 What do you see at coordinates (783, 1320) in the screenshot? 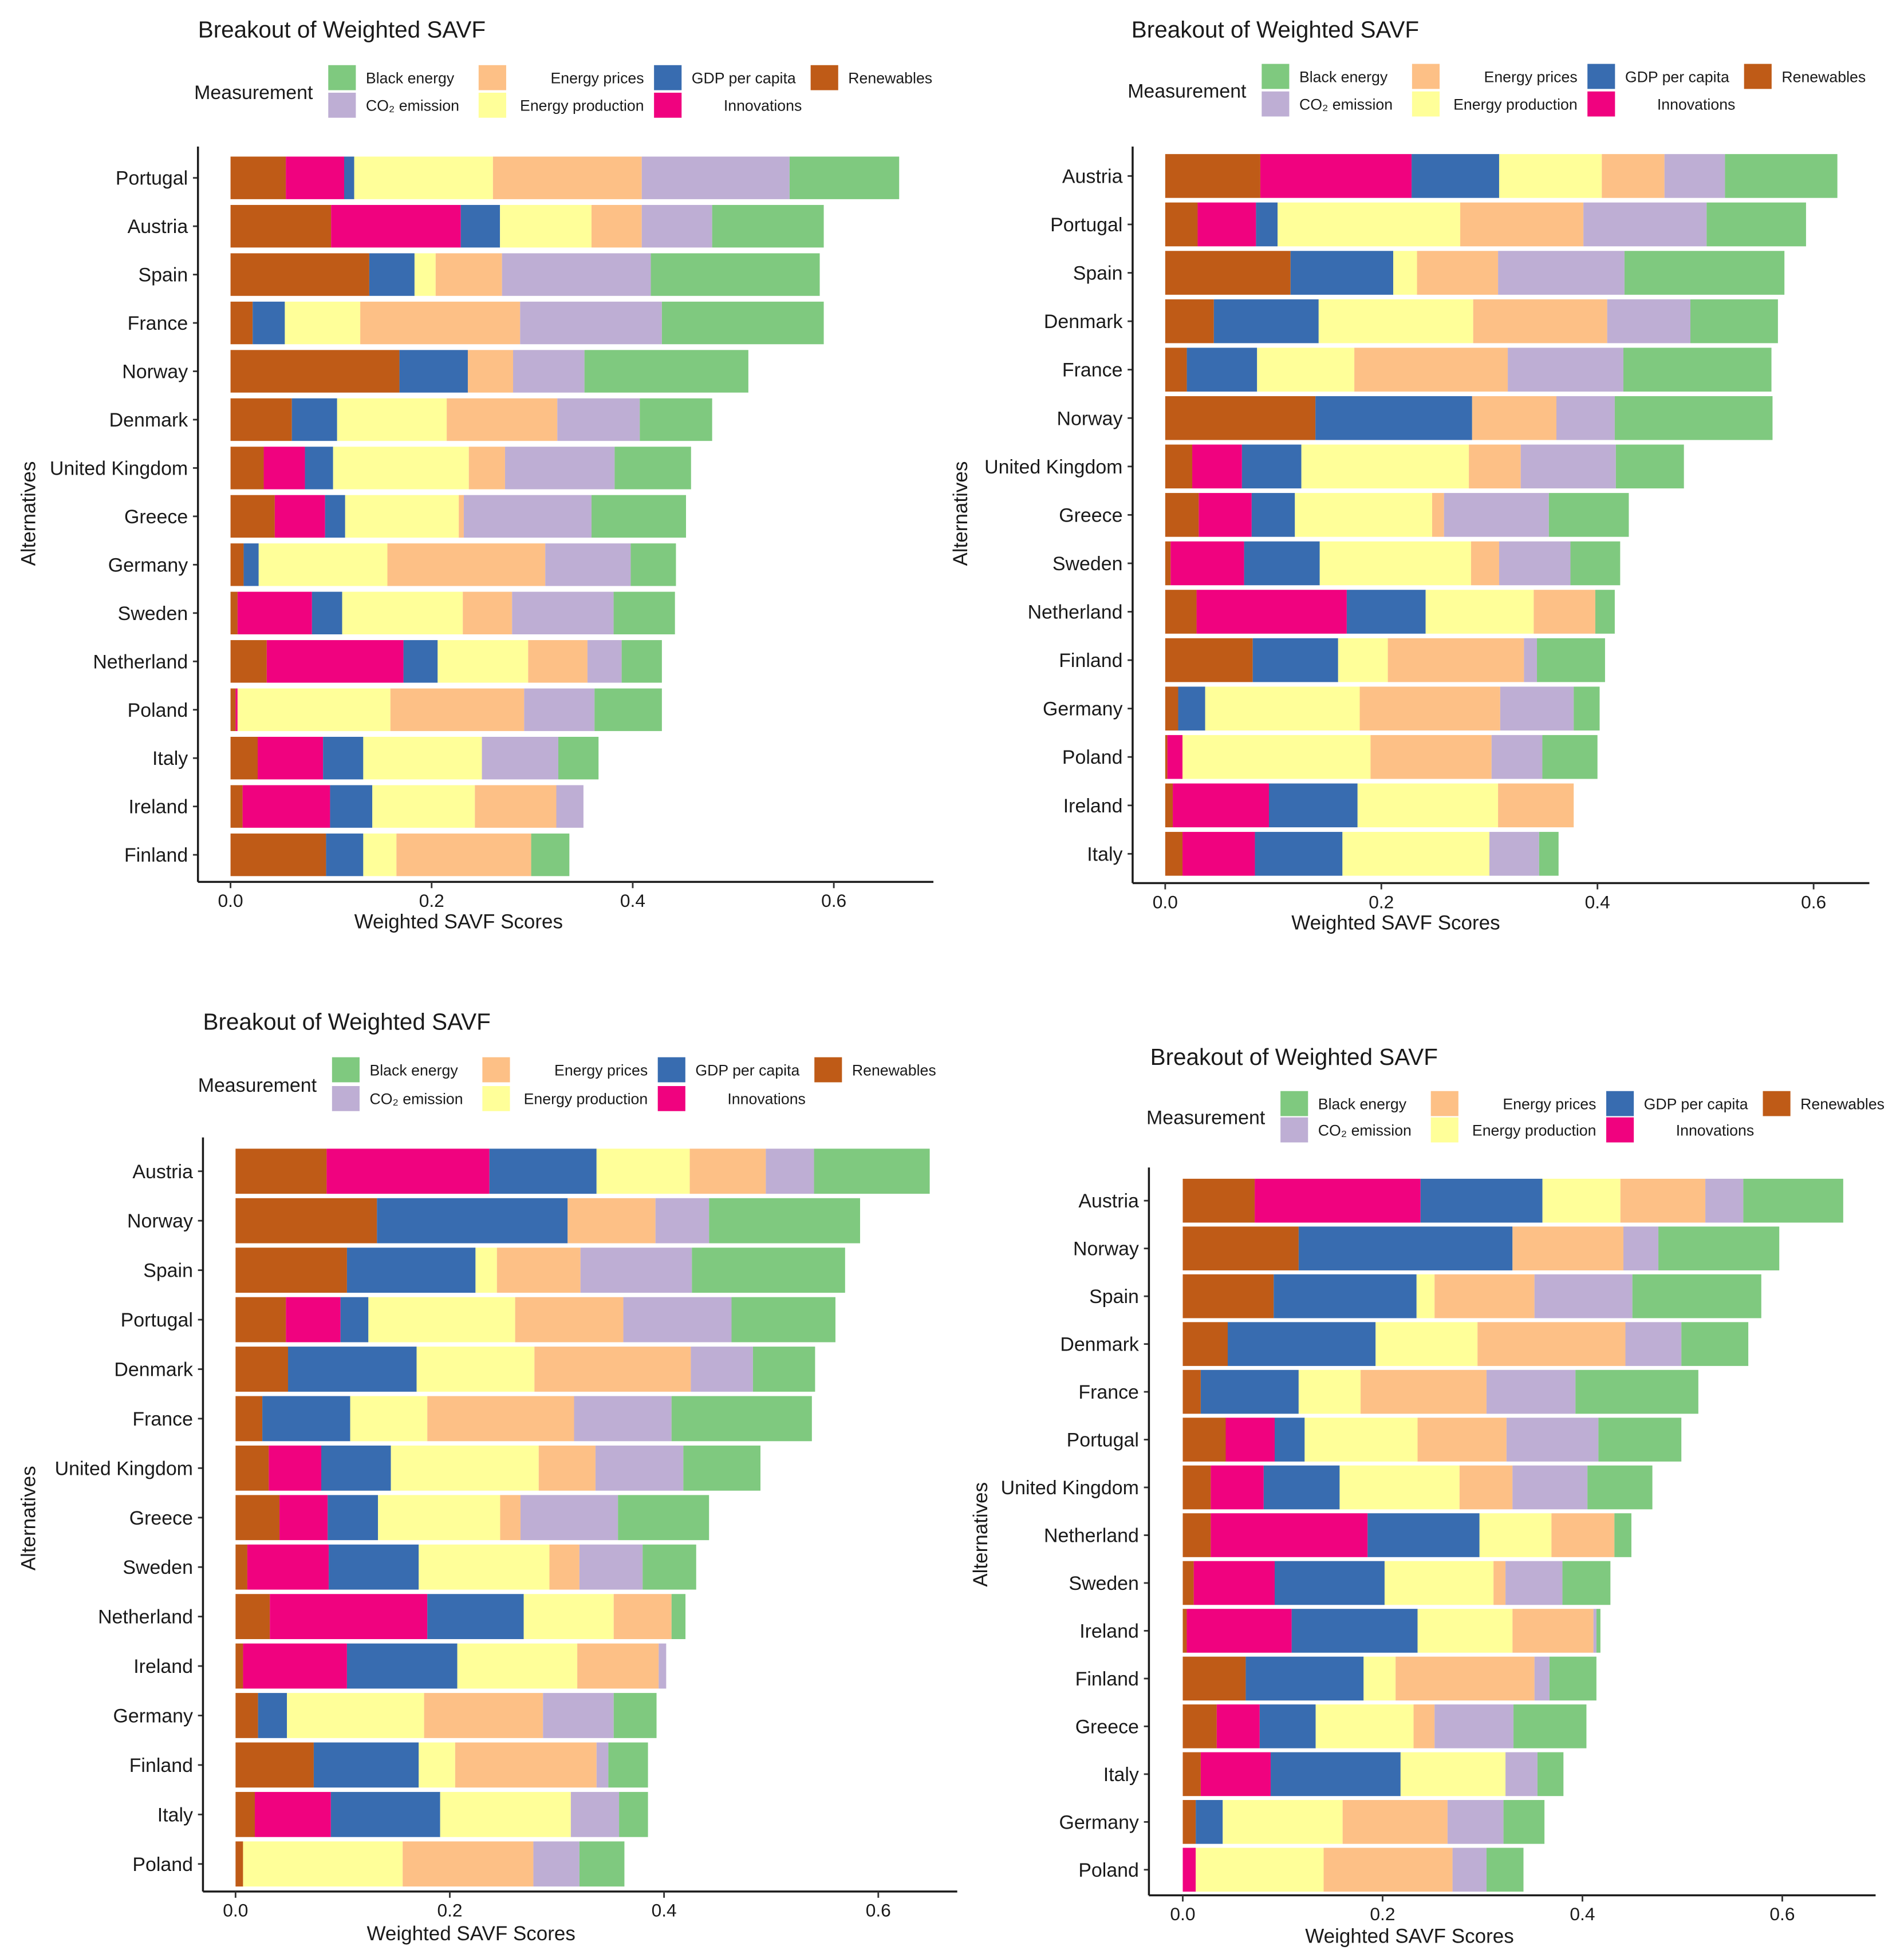
I see `bar-portugal-black-energy` at bounding box center [783, 1320].